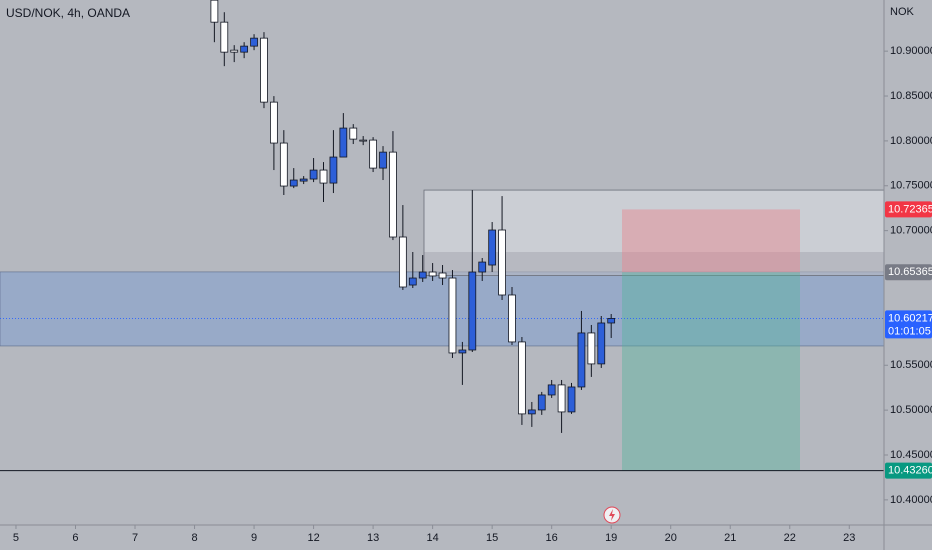 The height and width of the screenshot is (550, 932). What do you see at coordinates (671, 538) in the screenshot?
I see `x-tick-label: 20` at bounding box center [671, 538].